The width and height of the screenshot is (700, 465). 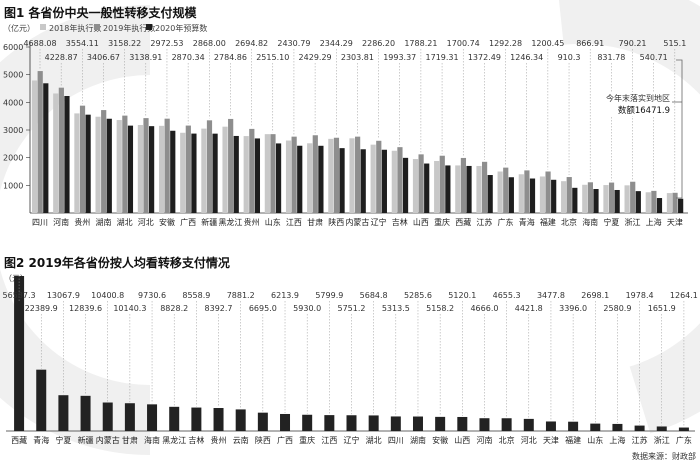 What do you see at coordinates (374, 295) in the screenshot?
I see `value-label: 5684.8` at bounding box center [374, 295].